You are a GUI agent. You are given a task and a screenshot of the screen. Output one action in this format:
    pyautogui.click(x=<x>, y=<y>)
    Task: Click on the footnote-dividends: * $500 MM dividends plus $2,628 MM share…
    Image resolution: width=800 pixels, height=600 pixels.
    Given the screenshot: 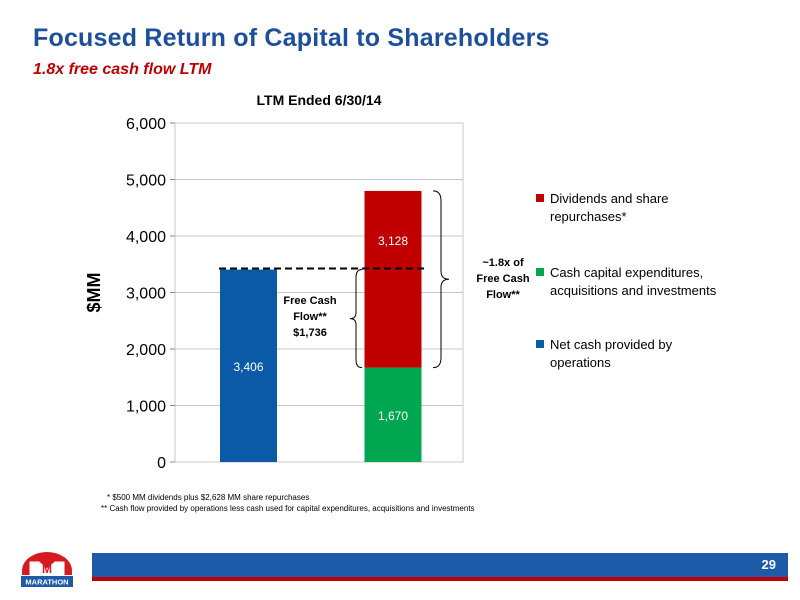 What is the action you would take?
    pyautogui.click(x=208, y=497)
    